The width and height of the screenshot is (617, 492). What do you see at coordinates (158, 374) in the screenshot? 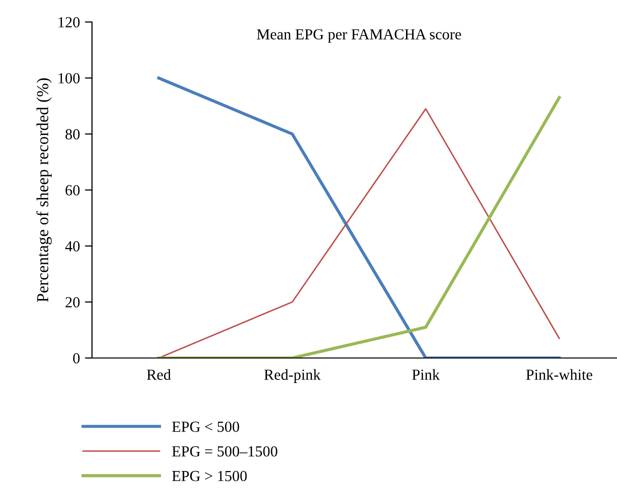
I see `x-tick-label: Red` at bounding box center [158, 374].